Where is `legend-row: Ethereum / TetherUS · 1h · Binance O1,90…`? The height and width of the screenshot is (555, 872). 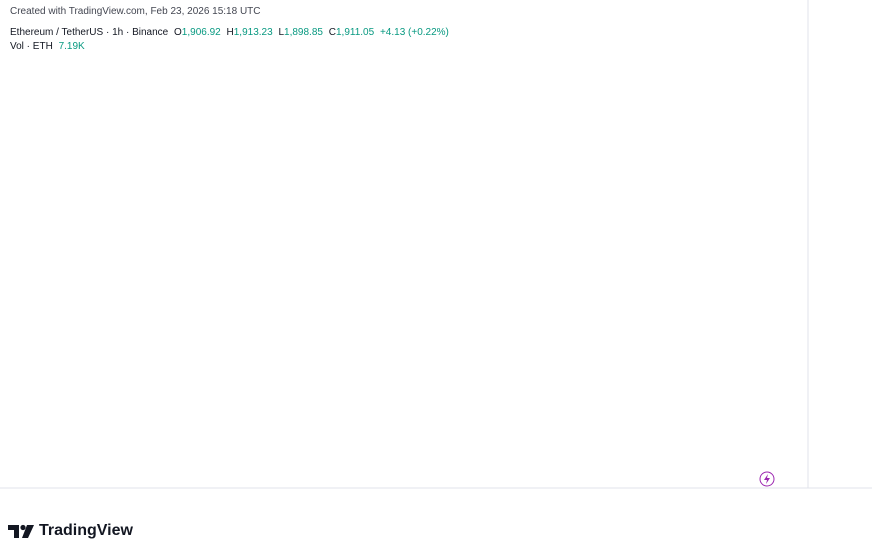
legend-row: Ethereum / TetherUS · 1h · Binance O1,90… is located at coordinates (231, 32).